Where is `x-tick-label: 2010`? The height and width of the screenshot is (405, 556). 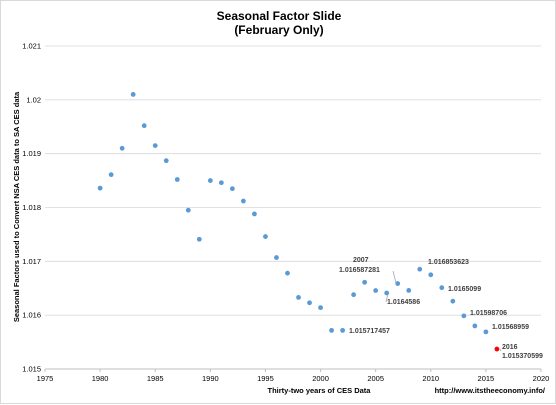 x-tick-label: 2010 is located at coordinates (430, 378).